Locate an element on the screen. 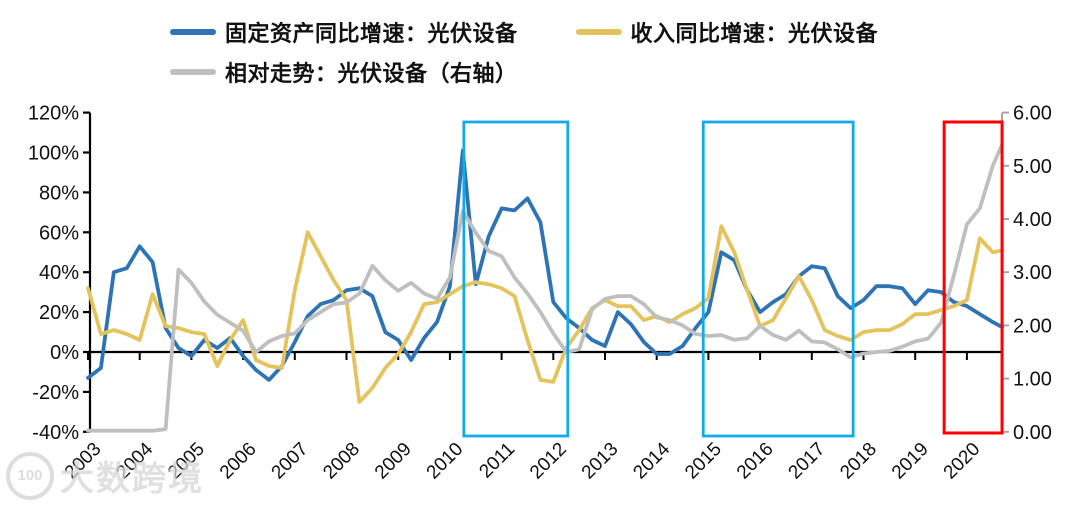  legend-item-relative: 相对走势：光伏设备（右轴） is located at coordinates (344, 72).